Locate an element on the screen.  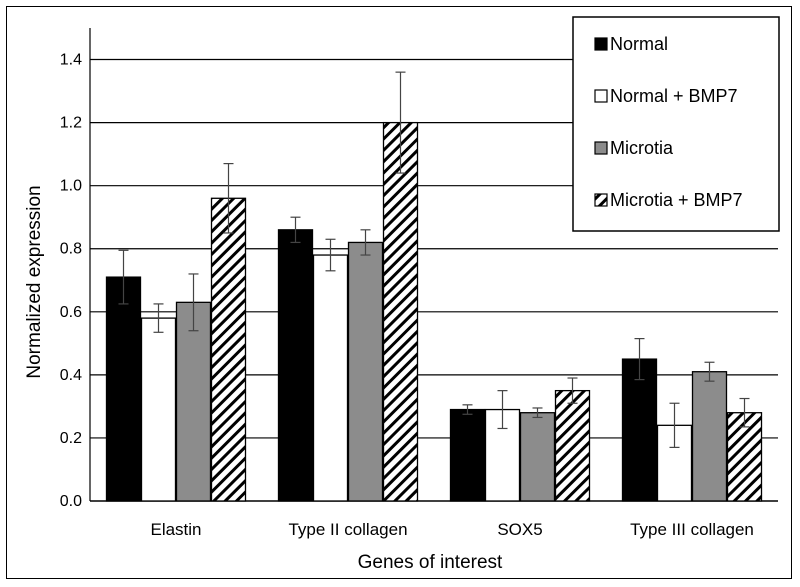
x-category-label: Type II collagen is located at coordinates (347, 529).